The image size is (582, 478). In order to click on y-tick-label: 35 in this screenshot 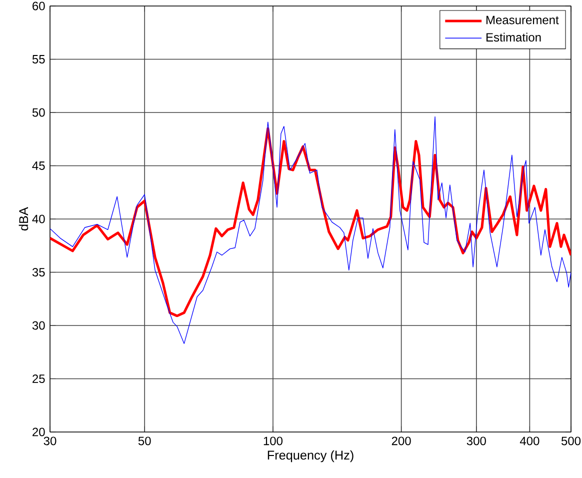, I will do `click(38, 272)`.